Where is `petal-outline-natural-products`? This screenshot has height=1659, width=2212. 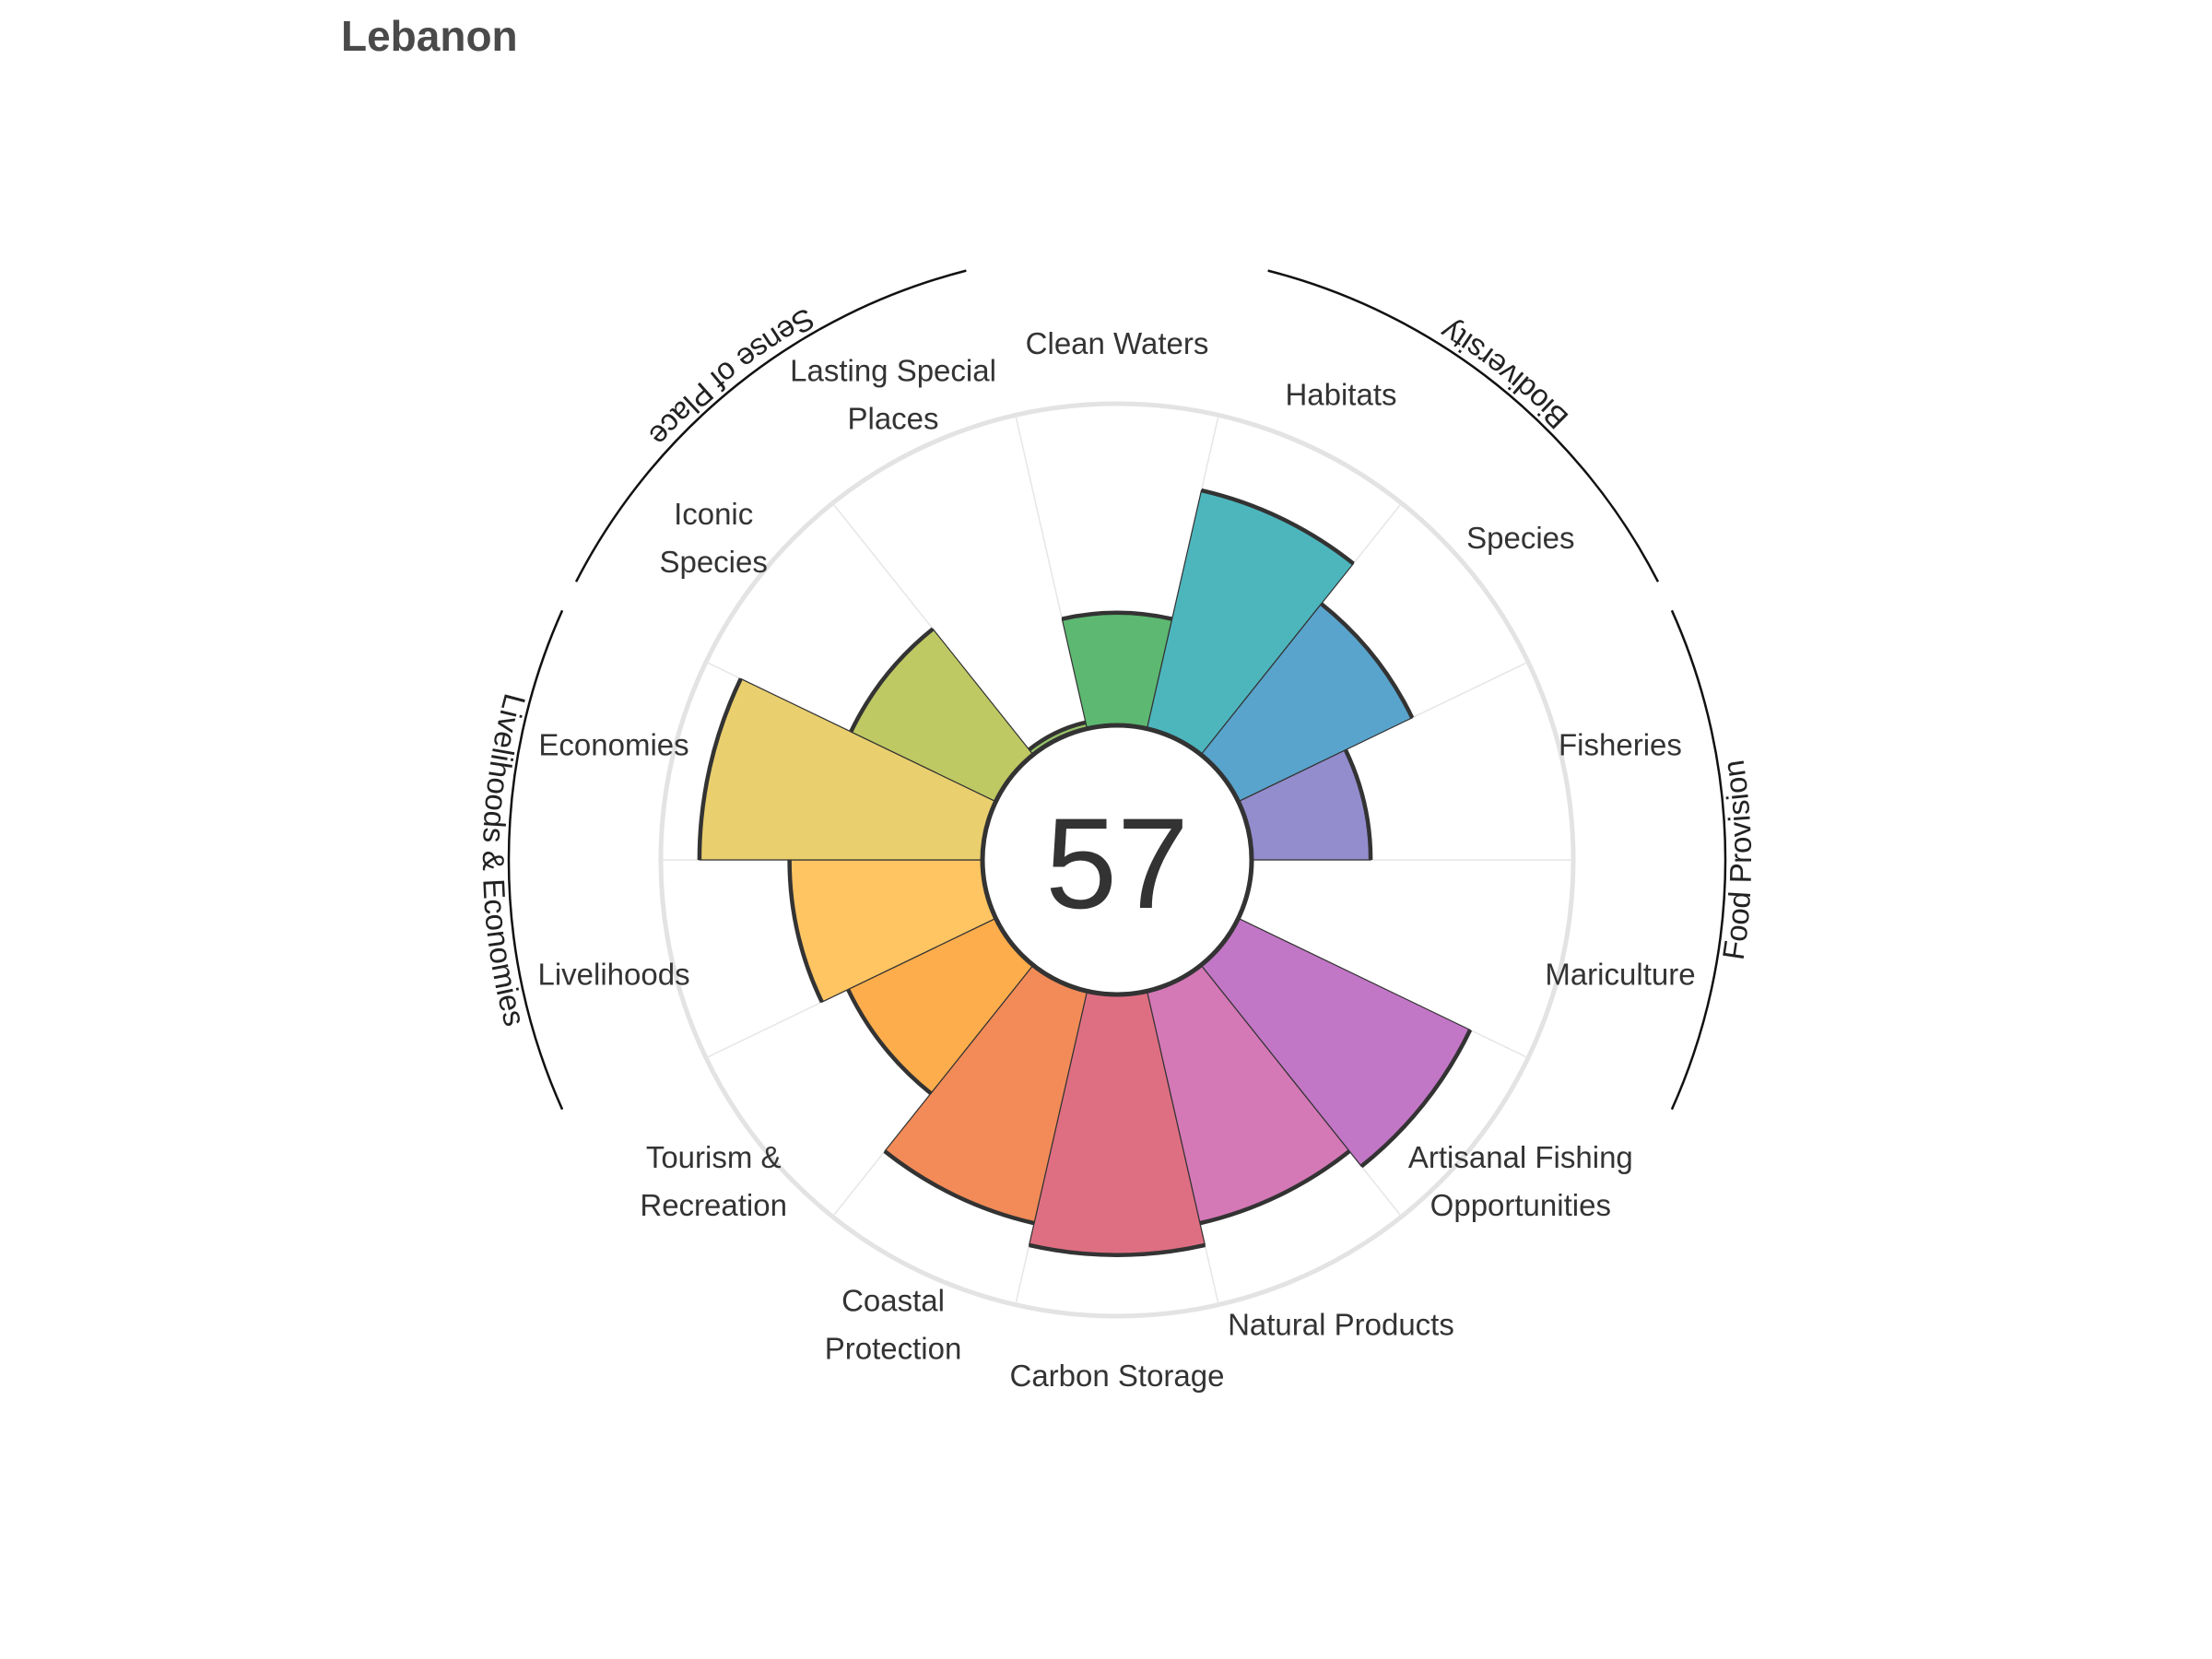
petal-outline-natural-products is located at coordinates (1275, 1187).